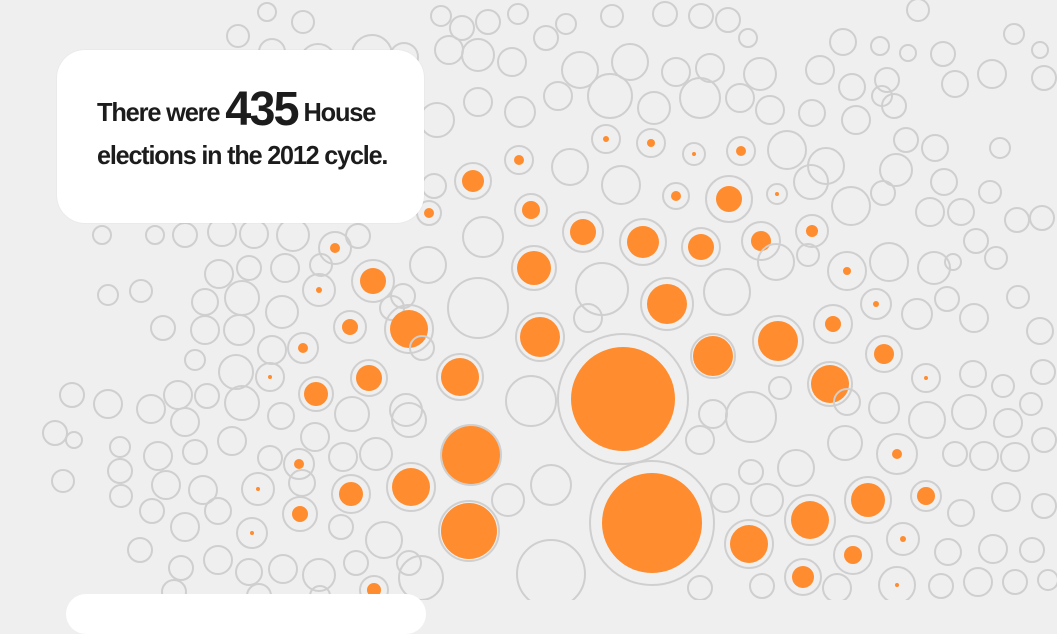 The width and height of the screenshot is (1057, 634). What do you see at coordinates (262, 109) in the screenshot?
I see `election-count: 435` at bounding box center [262, 109].